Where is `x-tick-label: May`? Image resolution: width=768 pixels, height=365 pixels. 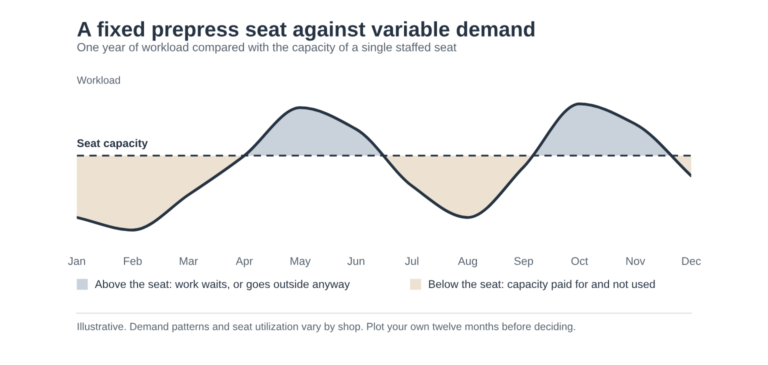
x-tick-label: May is located at coordinates (300, 262).